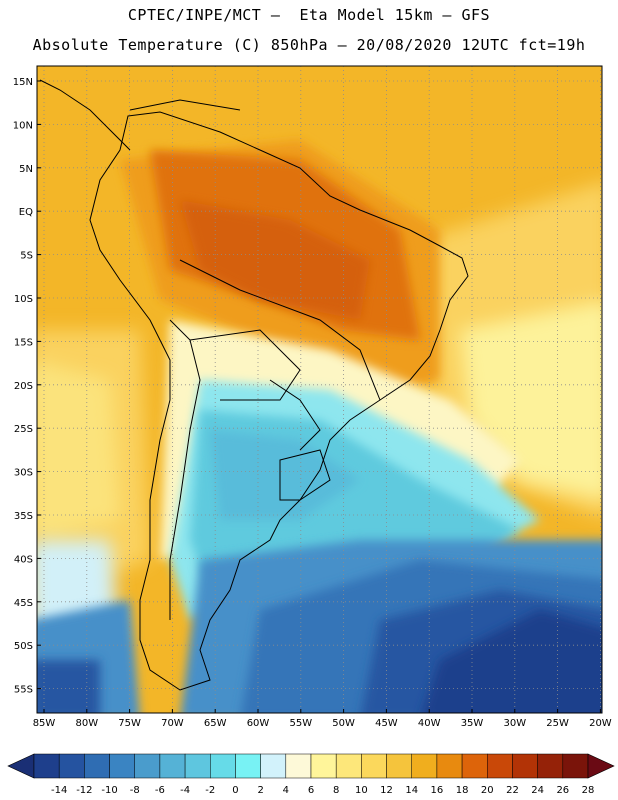 This screenshot has height=800, width=618. Describe the element at coordinates (86, 723) in the screenshot. I see `lon-label: 80W` at that location.